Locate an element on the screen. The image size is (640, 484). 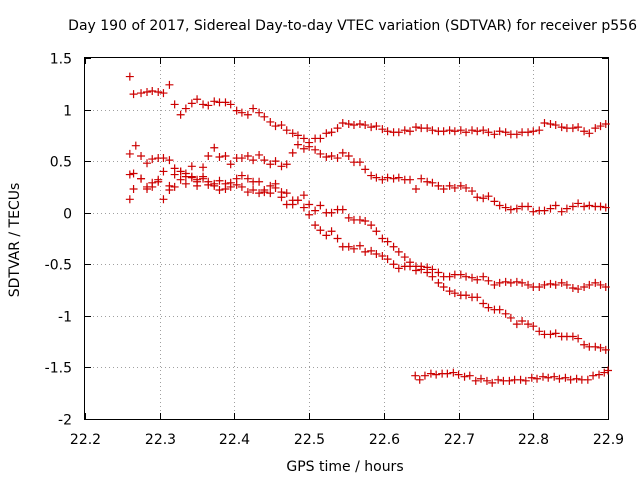
x-tick-label: 22.7 is located at coordinates (459, 440).